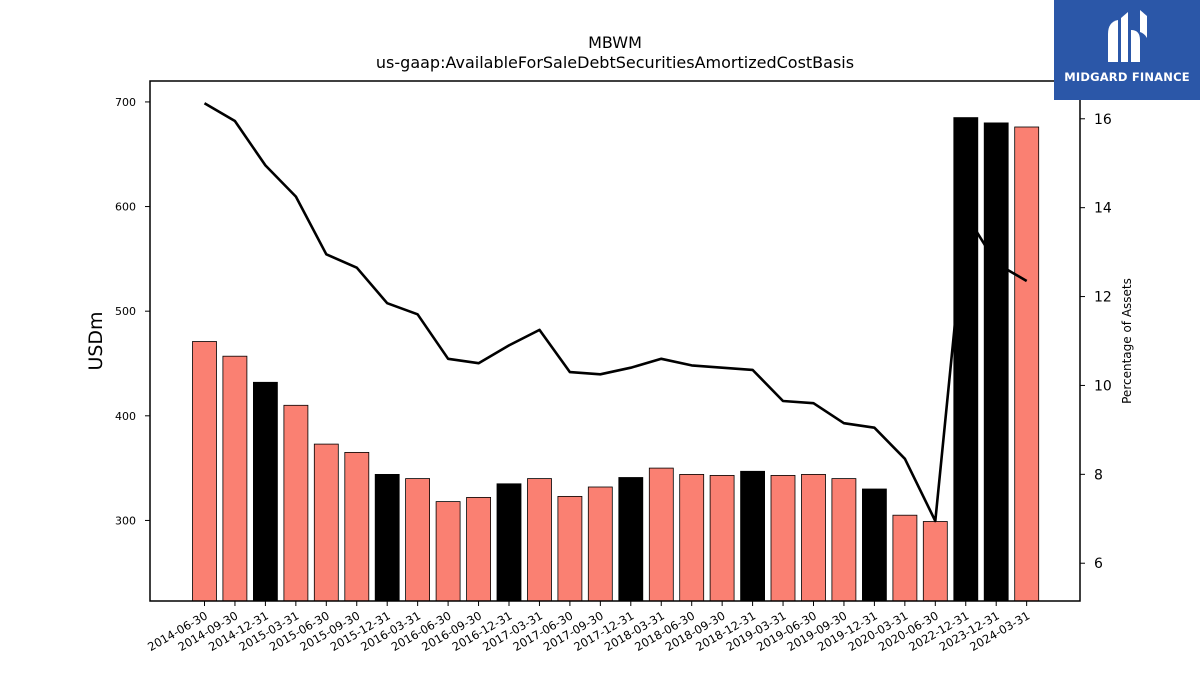 This screenshot has width=1200, height=675. I want to click on y-tick-label: 300, so click(125, 520).